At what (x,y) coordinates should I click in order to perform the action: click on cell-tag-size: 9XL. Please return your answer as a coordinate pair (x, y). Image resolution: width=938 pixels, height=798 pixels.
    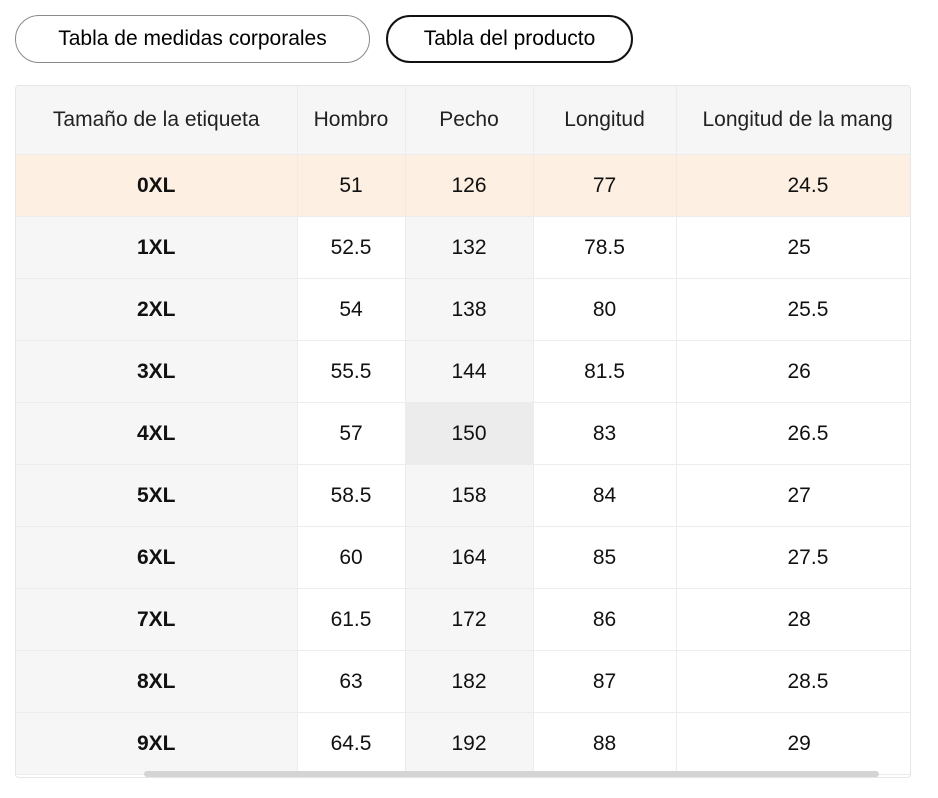
    Looking at the image, I should click on (157, 743).